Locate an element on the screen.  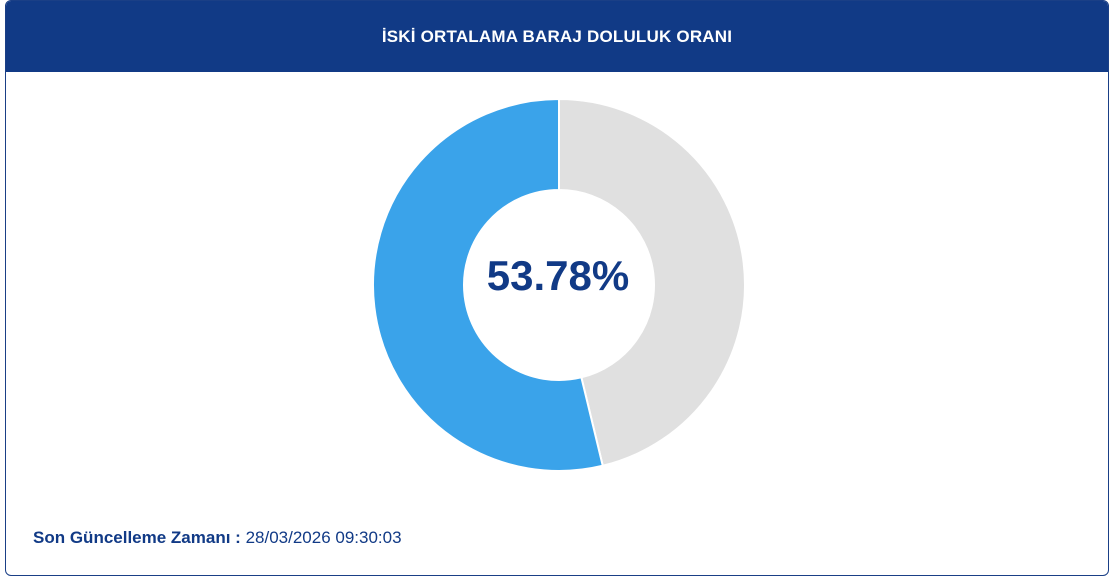
card-title: İSKİ ORTALAMA BARAJ DOLULUK ORANI is located at coordinates (557, 36).